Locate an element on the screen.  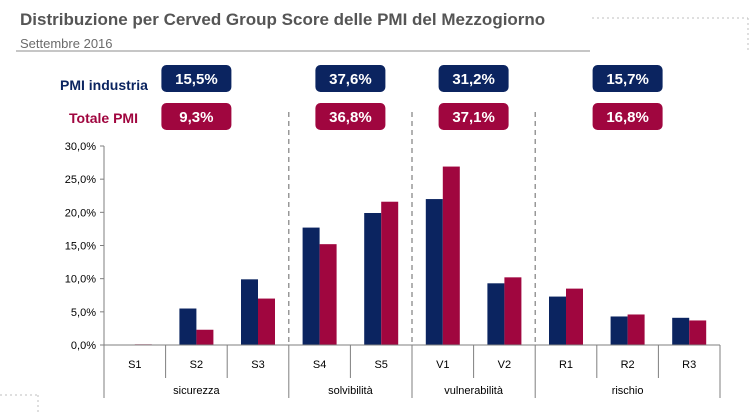
summary-badge-value: 36,8% is located at coordinates (350, 117).